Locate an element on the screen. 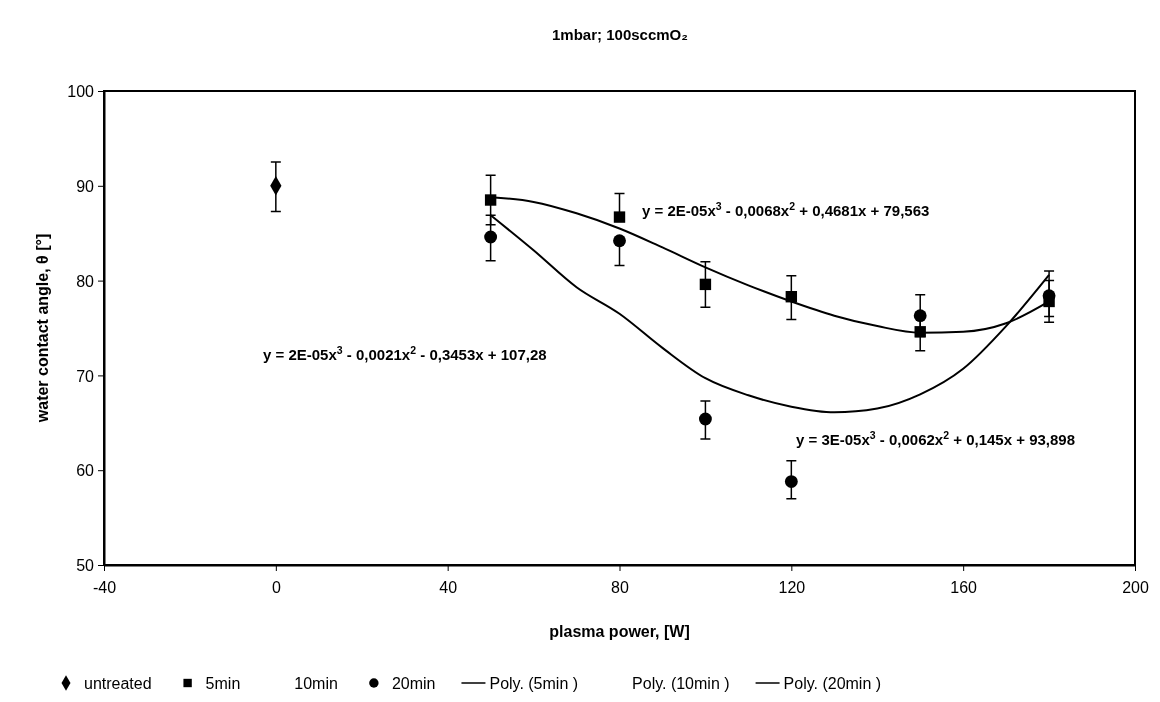 The width and height of the screenshot is (1160, 702). legend-label: untreated is located at coordinates (118, 683).